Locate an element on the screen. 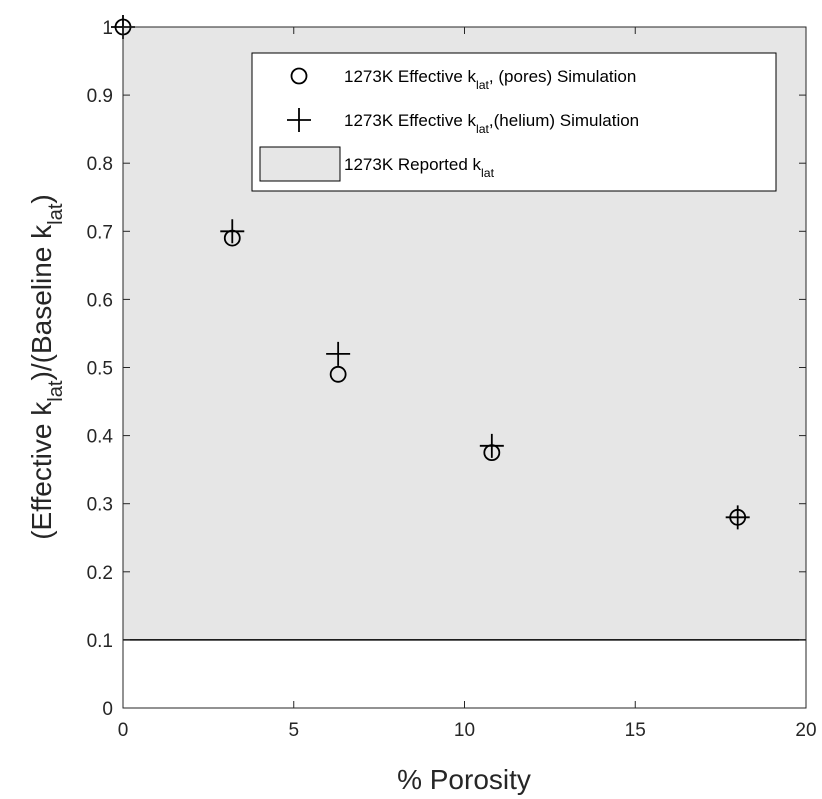  y-axis-label: (Effective klat)/(Baseline klat) is located at coordinates (46, 367).